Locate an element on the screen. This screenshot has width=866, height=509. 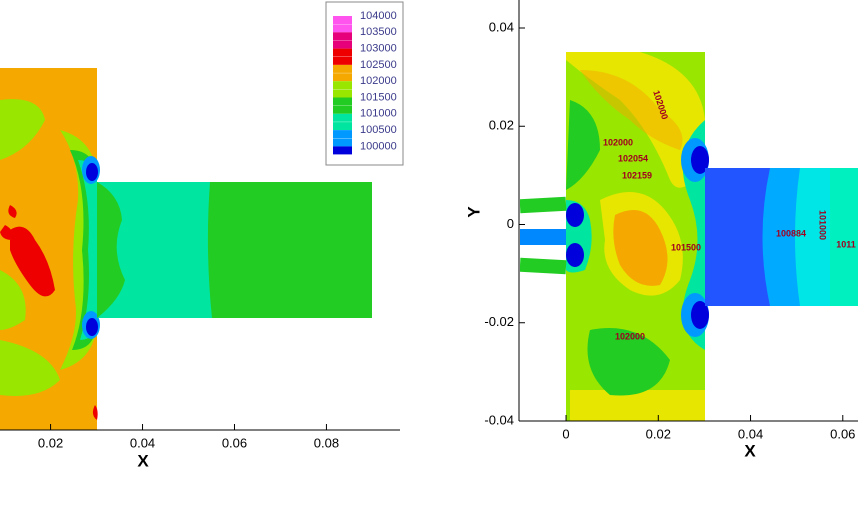
legend-label: 100500 is located at coordinates (378, 130).